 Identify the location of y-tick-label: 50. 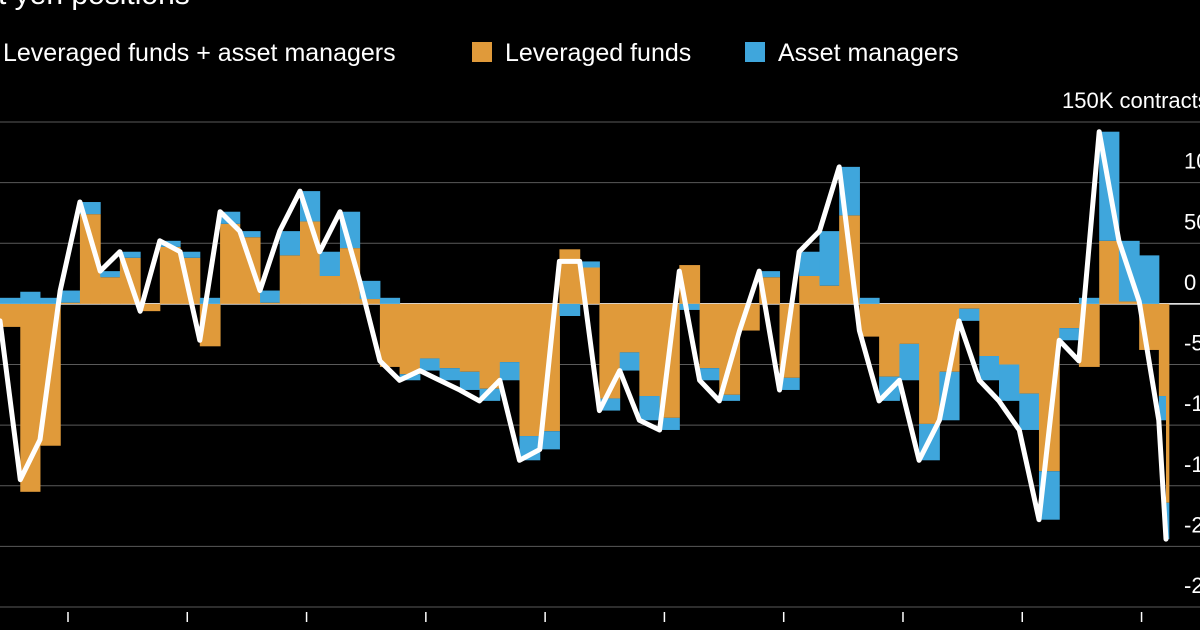
(1192, 221).